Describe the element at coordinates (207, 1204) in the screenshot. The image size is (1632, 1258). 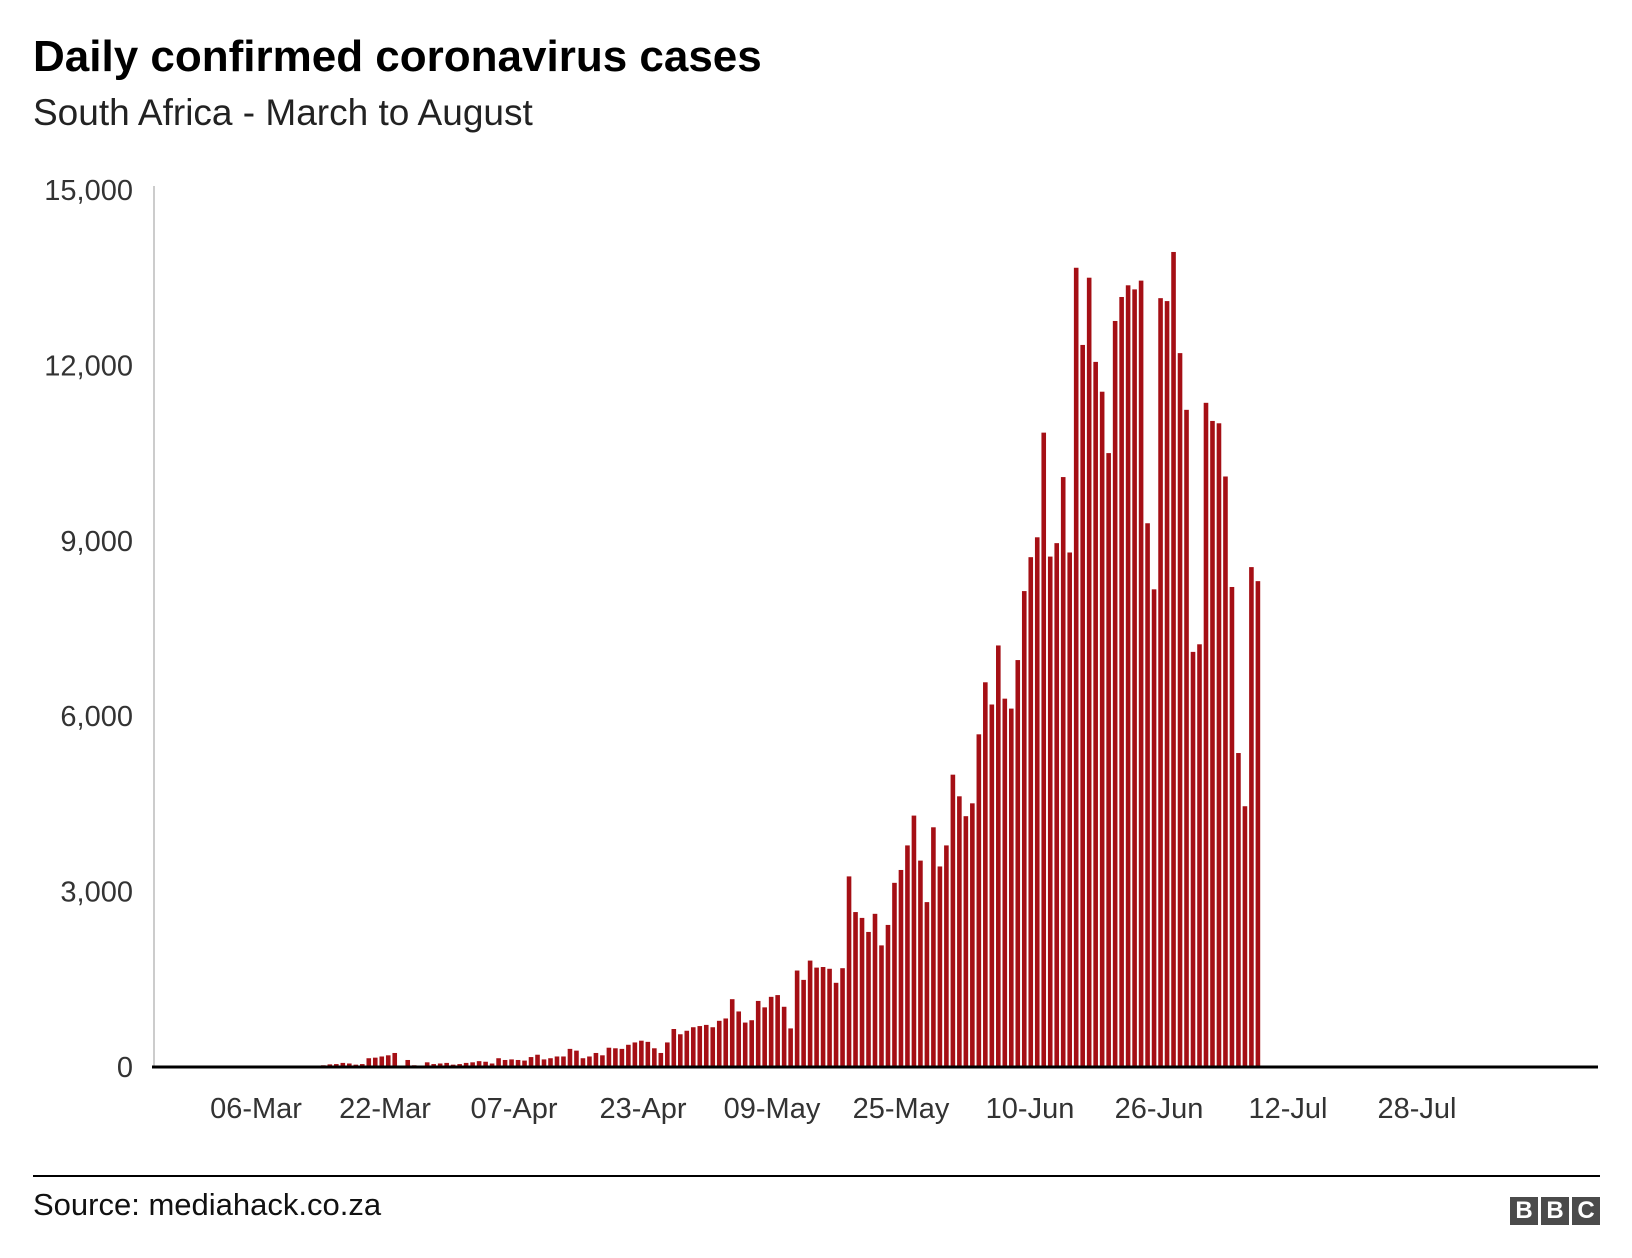
I see `source-note: Source: mediahack.co.za` at that location.